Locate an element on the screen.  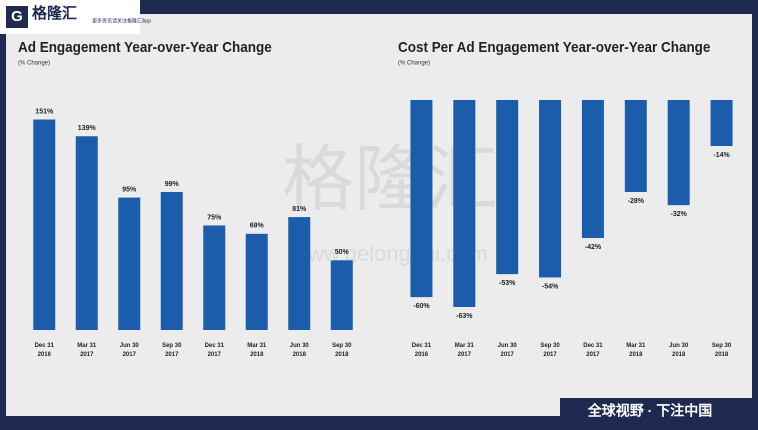
data-label: 151% is located at coordinates (44, 111).